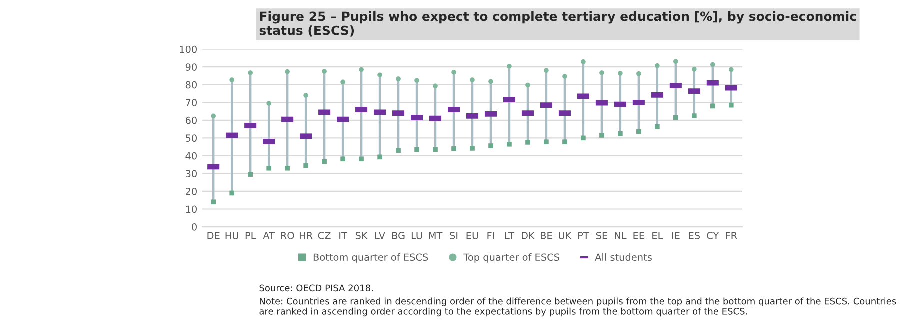  I want to click on y-tick-label: 80, so click(191, 85).